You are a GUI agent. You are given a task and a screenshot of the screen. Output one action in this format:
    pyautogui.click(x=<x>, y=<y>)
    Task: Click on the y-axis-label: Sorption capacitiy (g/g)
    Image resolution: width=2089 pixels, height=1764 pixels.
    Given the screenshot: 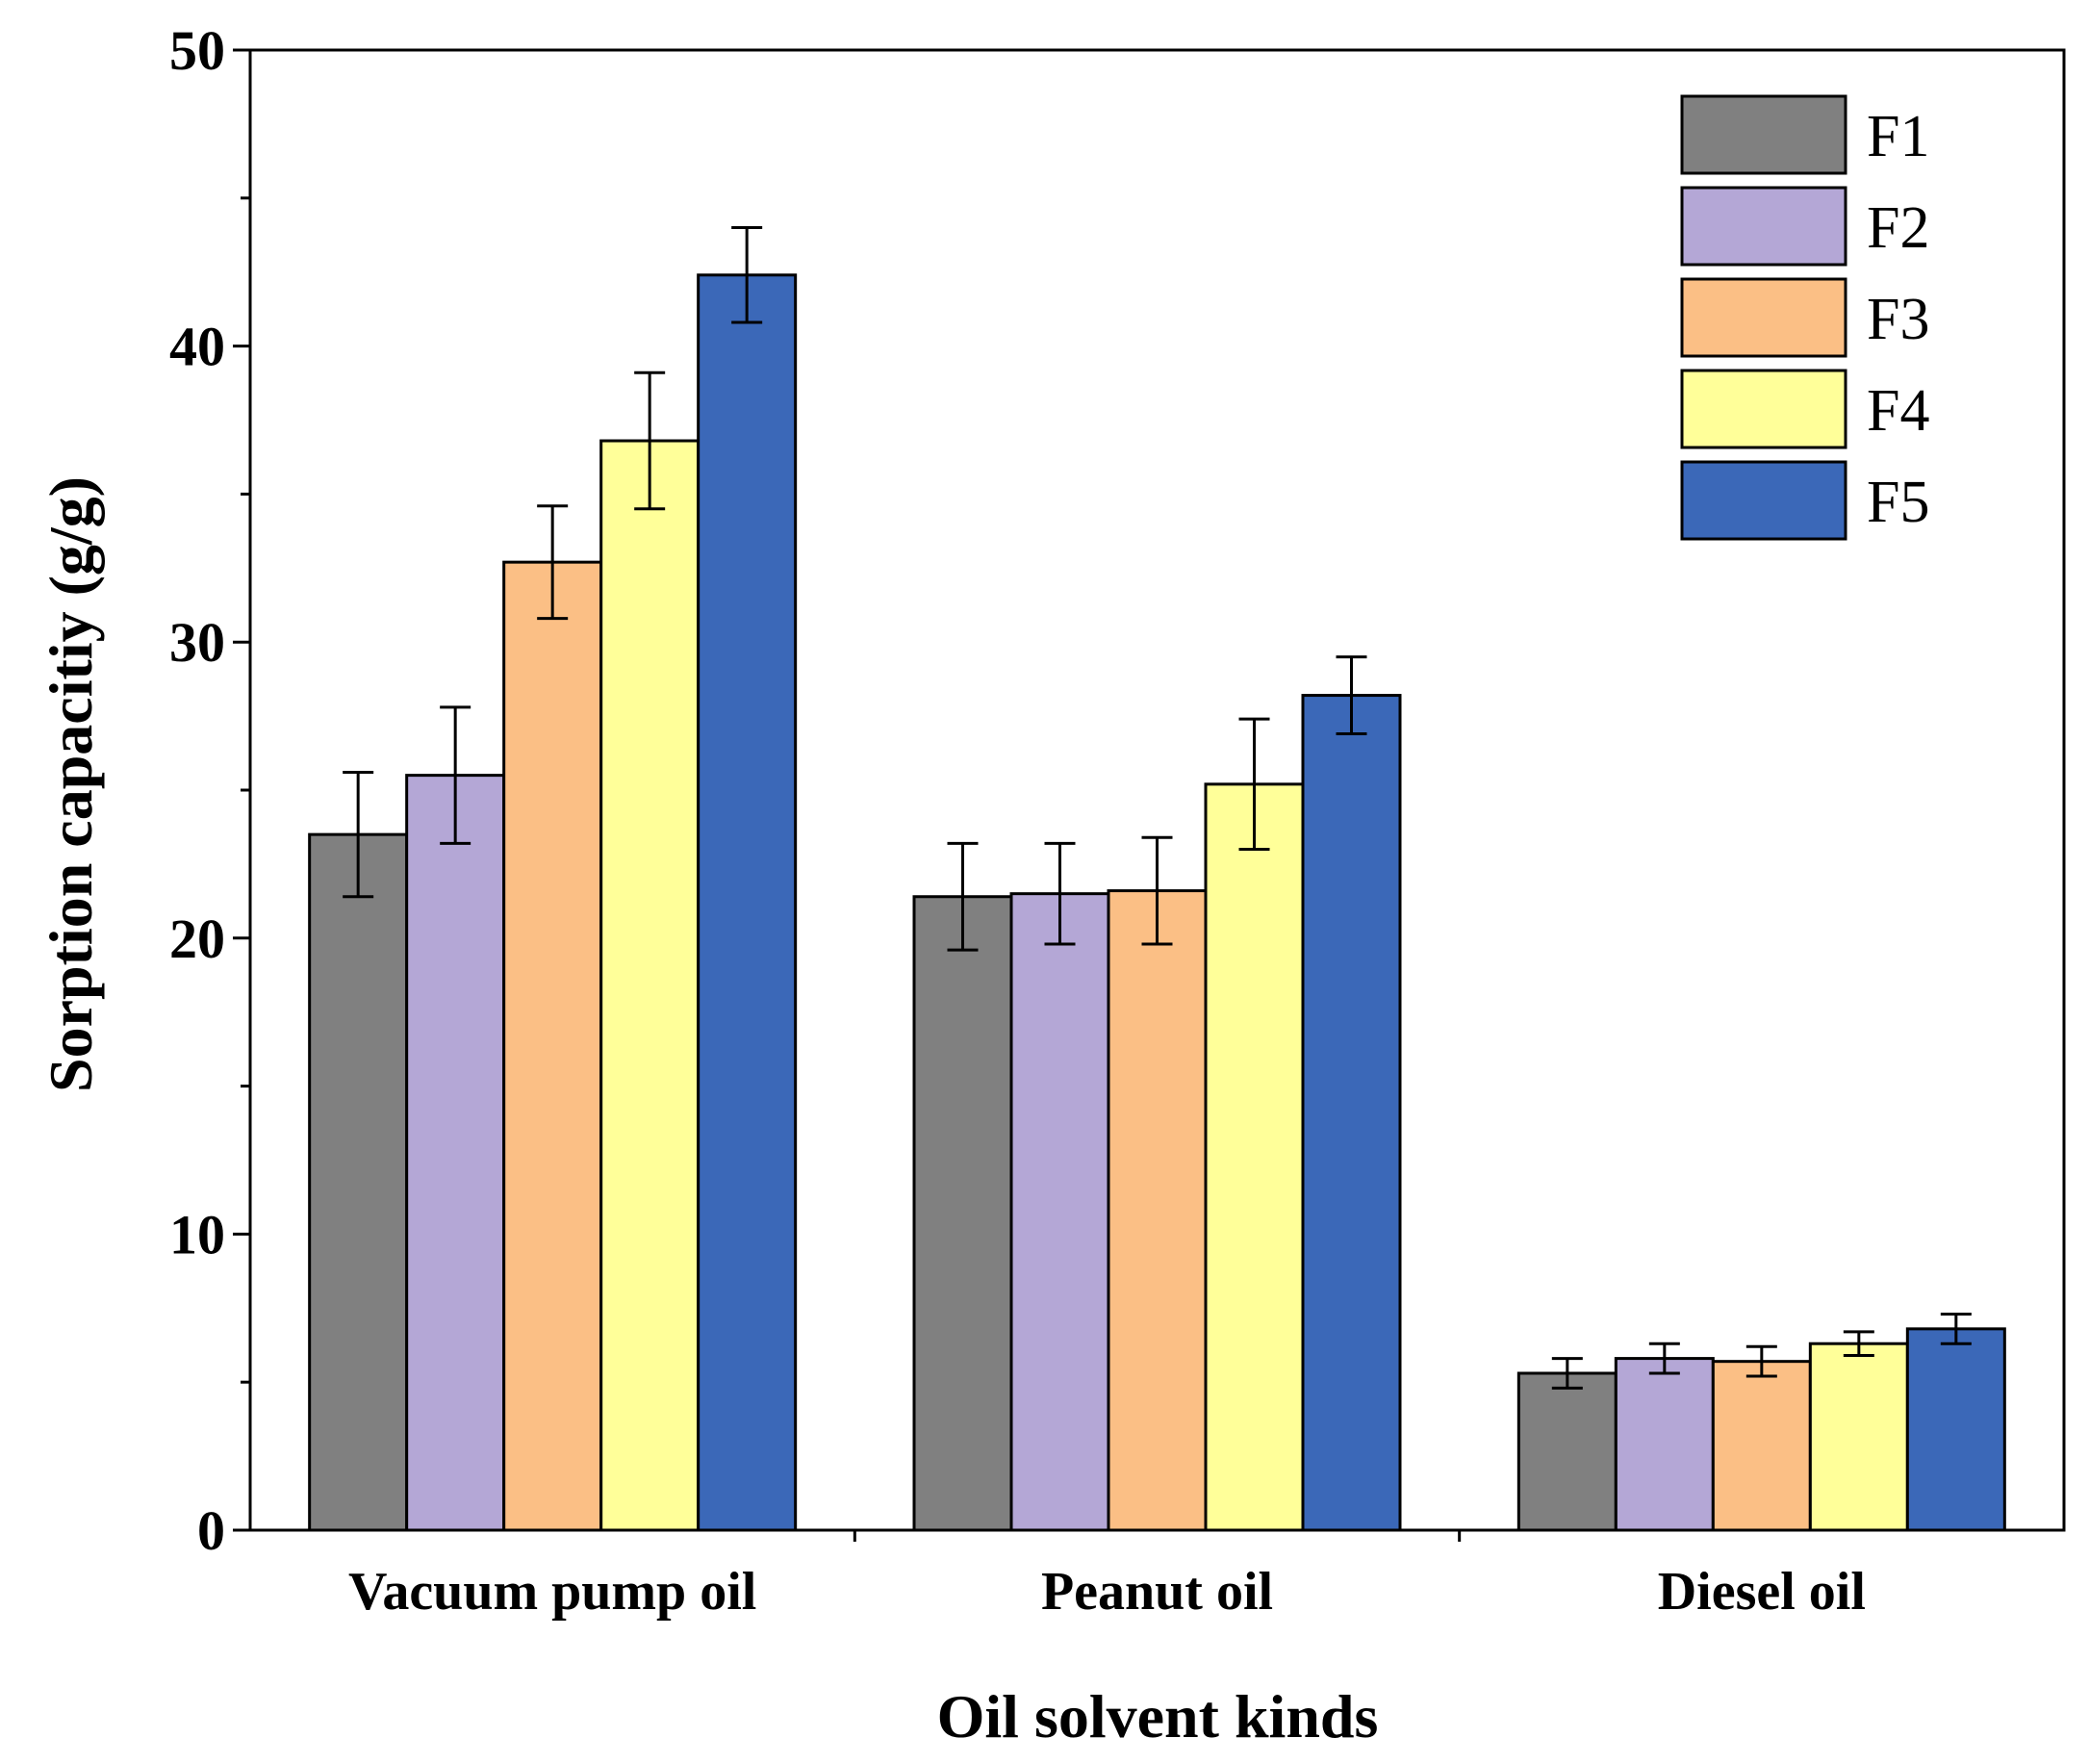 What is the action you would take?
    pyautogui.click(x=71, y=784)
    